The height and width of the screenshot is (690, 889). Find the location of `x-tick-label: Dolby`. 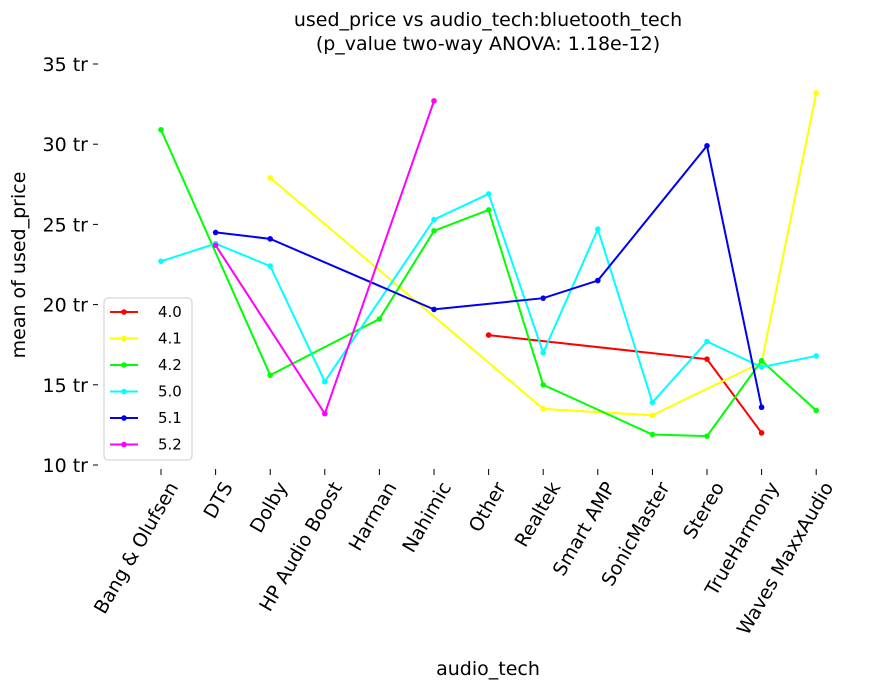

x-tick-label: Dolby is located at coordinates (269, 507).